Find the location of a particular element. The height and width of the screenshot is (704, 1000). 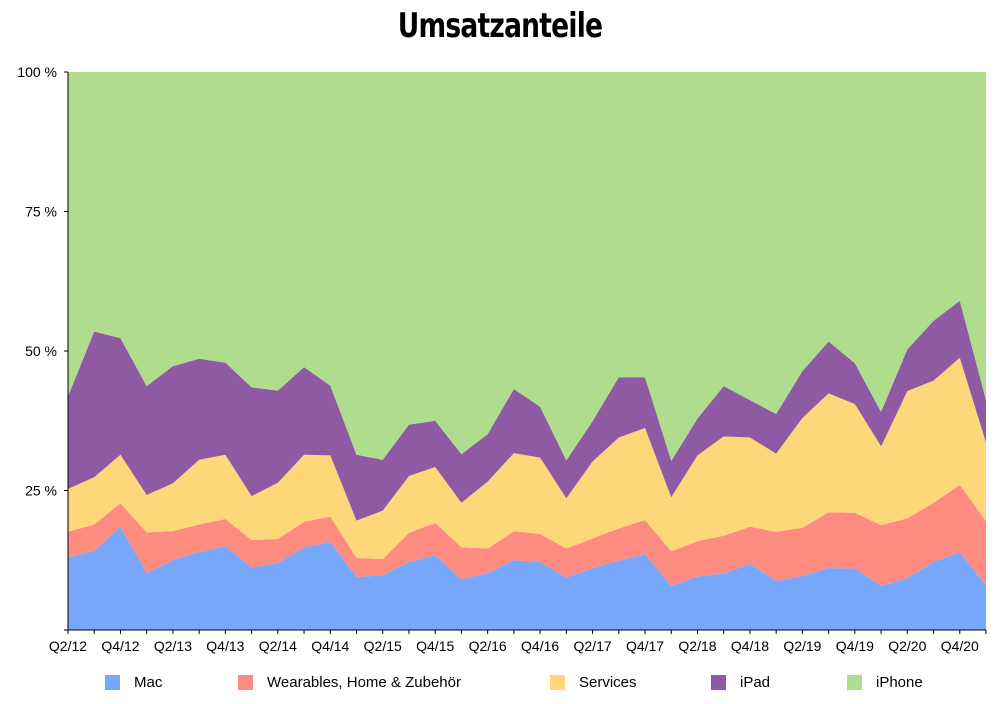

legend-item-wearables-home-zubeh-r: Wearables, Home & Zubehör is located at coordinates (349, 682).